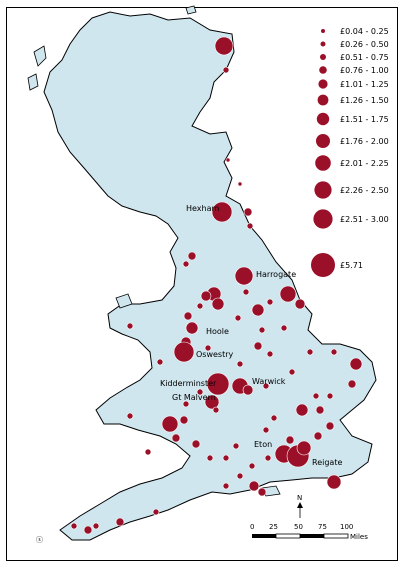 Image resolution: width=405 pixels, height=568 pixels. Describe the element at coordinates (364, 190) in the screenshot. I see `legend-label: £2.26 - 2.50` at that location.